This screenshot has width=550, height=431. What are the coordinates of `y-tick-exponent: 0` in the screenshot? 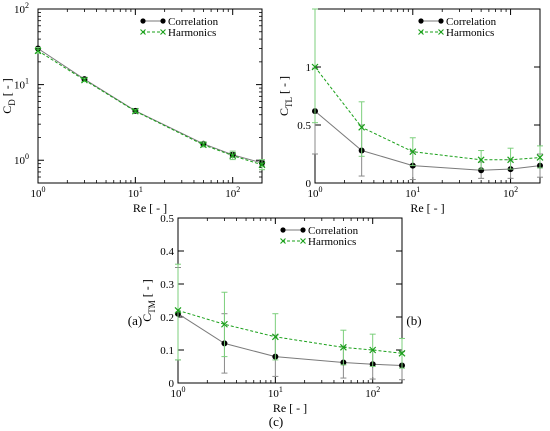 It's located at (27, 156).